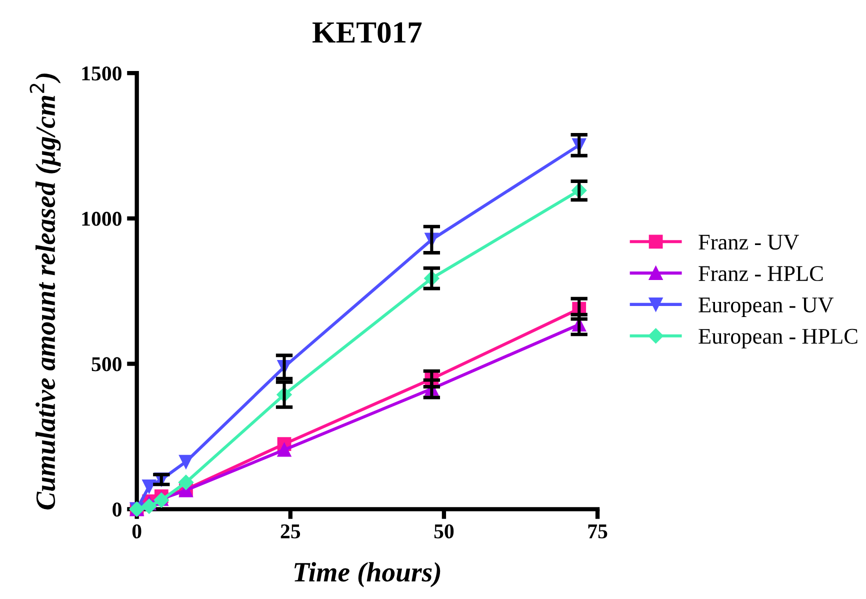  What do you see at coordinates (748, 242) in the screenshot?
I see `legend-label: Franz - UV` at bounding box center [748, 242].